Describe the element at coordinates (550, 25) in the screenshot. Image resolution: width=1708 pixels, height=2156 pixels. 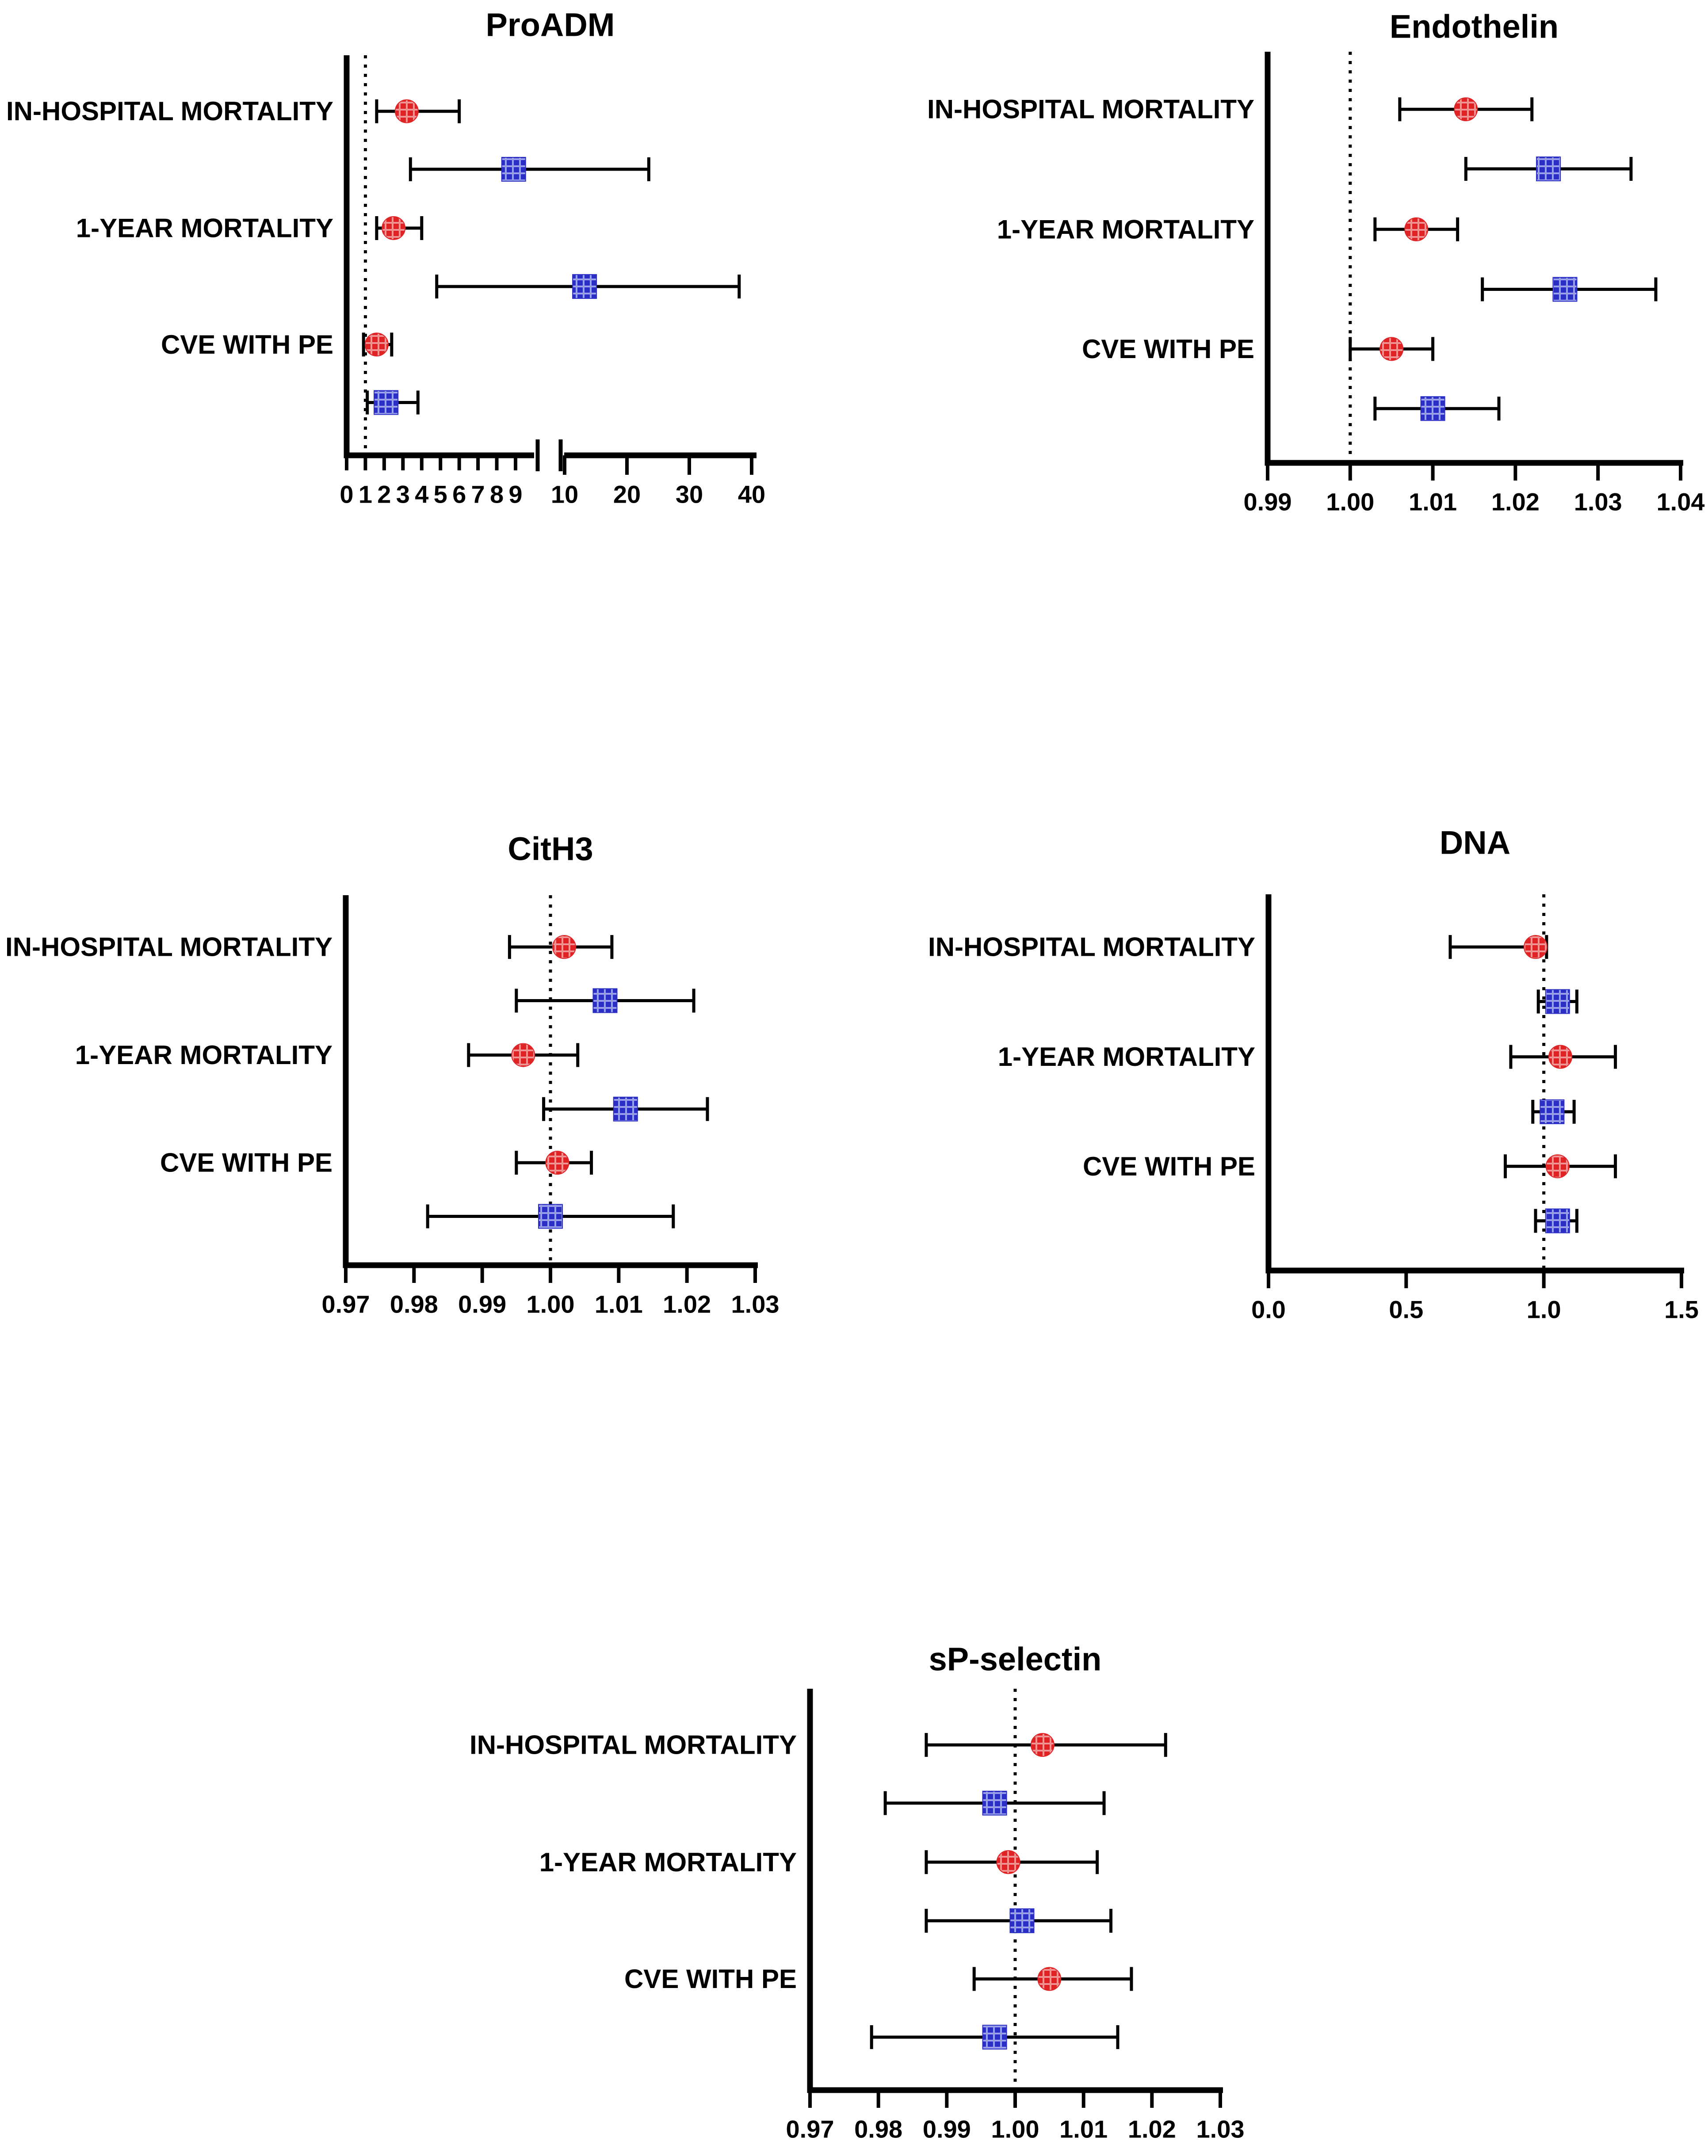
I see `chart-title: ProADM` at that location.